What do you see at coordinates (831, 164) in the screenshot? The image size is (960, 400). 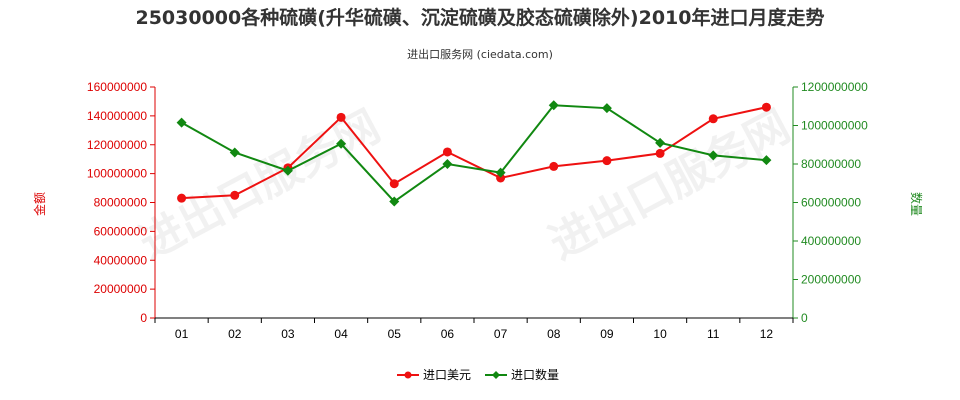 I see `y-right-tick-label: 800000000` at bounding box center [831, 164].